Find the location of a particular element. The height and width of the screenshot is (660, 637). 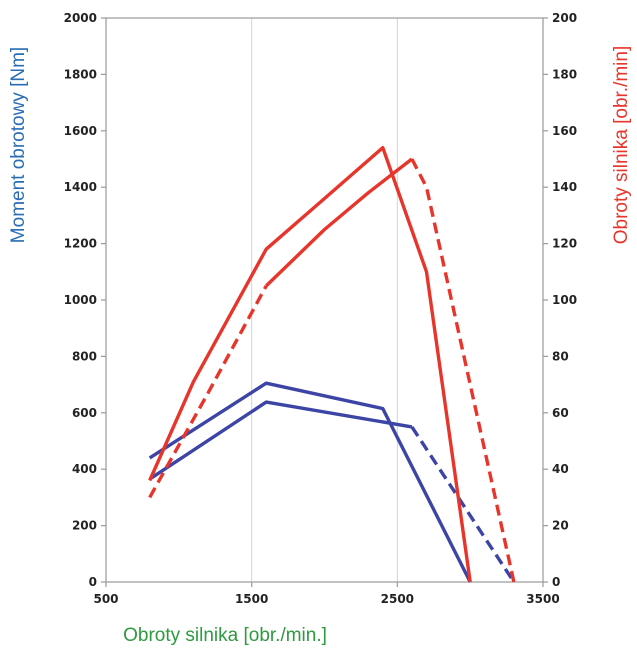

x-tick-label: 500 is located at coordinates (105, 599).